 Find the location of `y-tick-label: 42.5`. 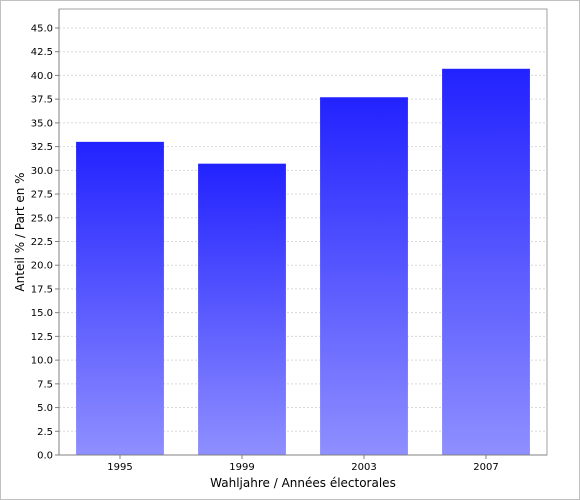

y-tick-label: 42.5 is located at coordinates (42, 52).